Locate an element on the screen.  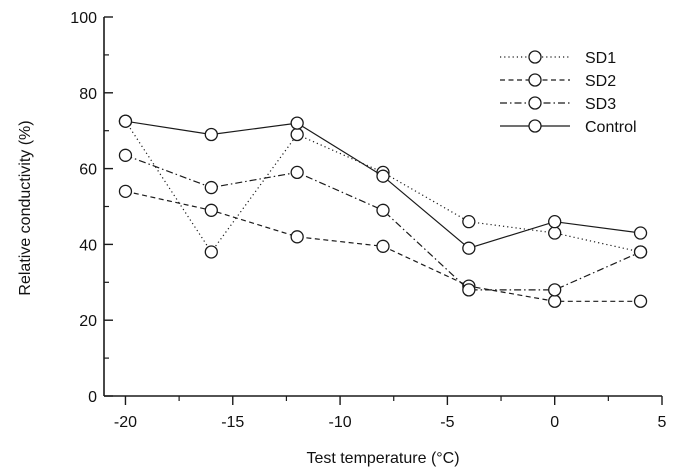
x-tick-label: -20 is located at coordinates (125, 422).